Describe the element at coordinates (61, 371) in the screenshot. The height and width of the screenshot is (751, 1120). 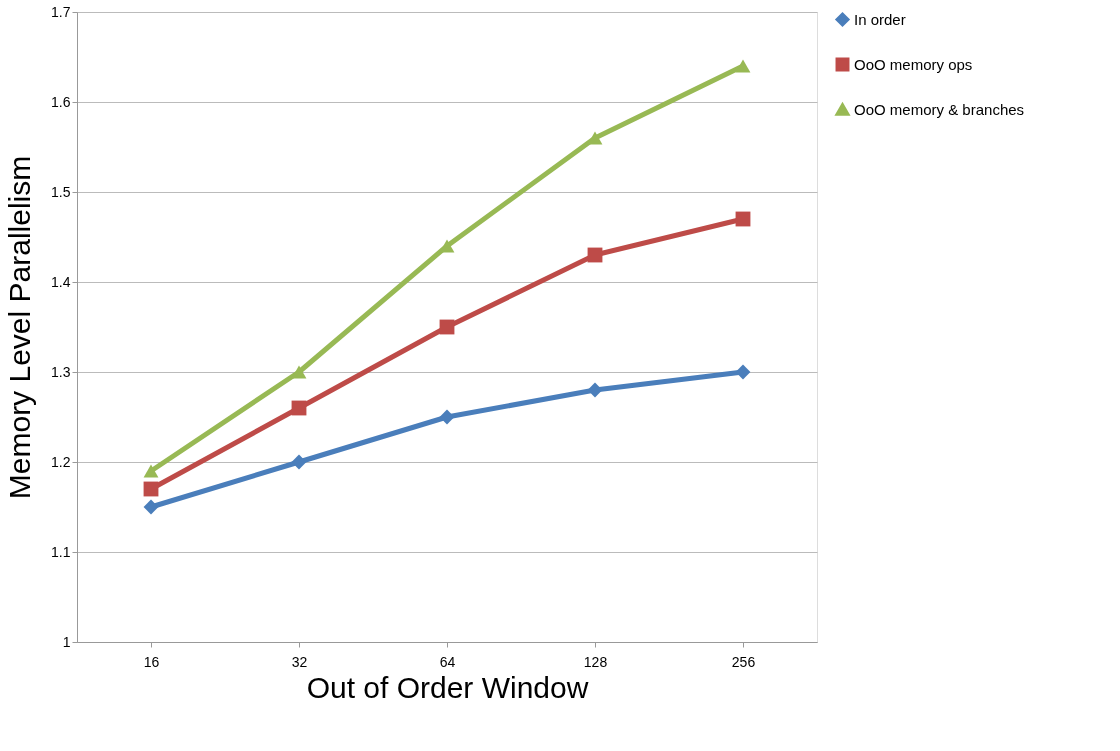
I see `y-tick-label: 1.3` at that location.